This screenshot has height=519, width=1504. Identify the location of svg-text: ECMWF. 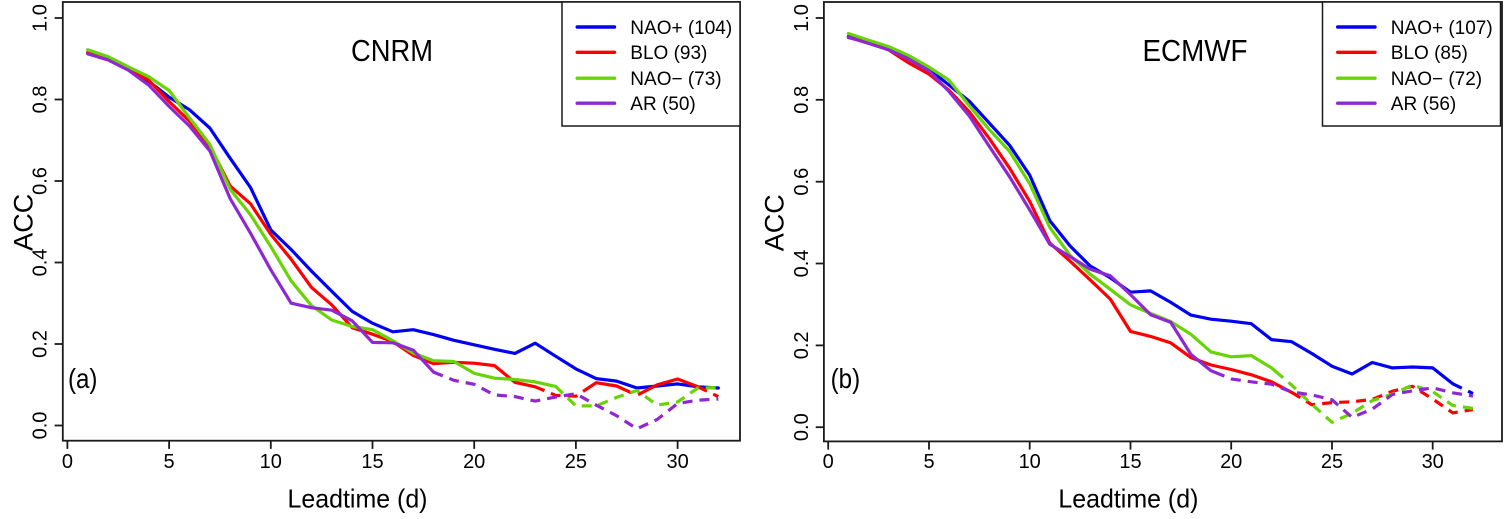
(1195, 50).